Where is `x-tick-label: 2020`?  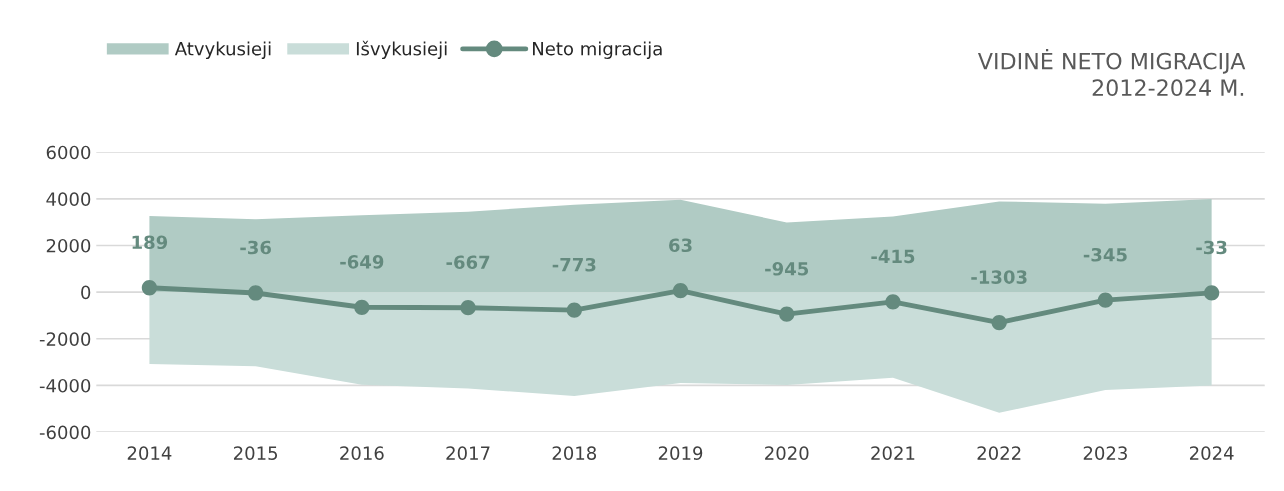 x-tick-label: 2020 is located at coordinates (787, 453).